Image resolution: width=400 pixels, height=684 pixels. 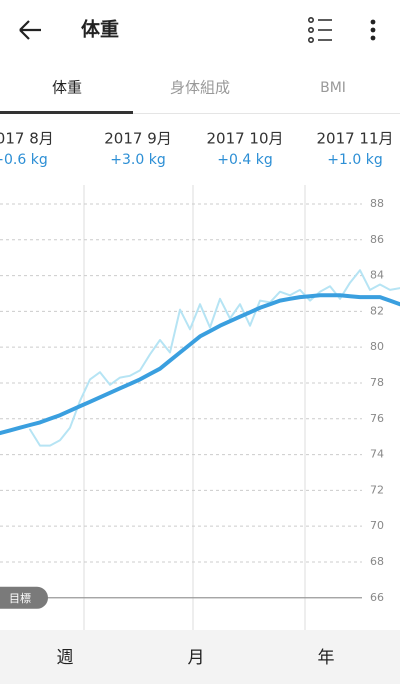 I want to click on period-month: 2017 10月, so click(x=244, y=139).